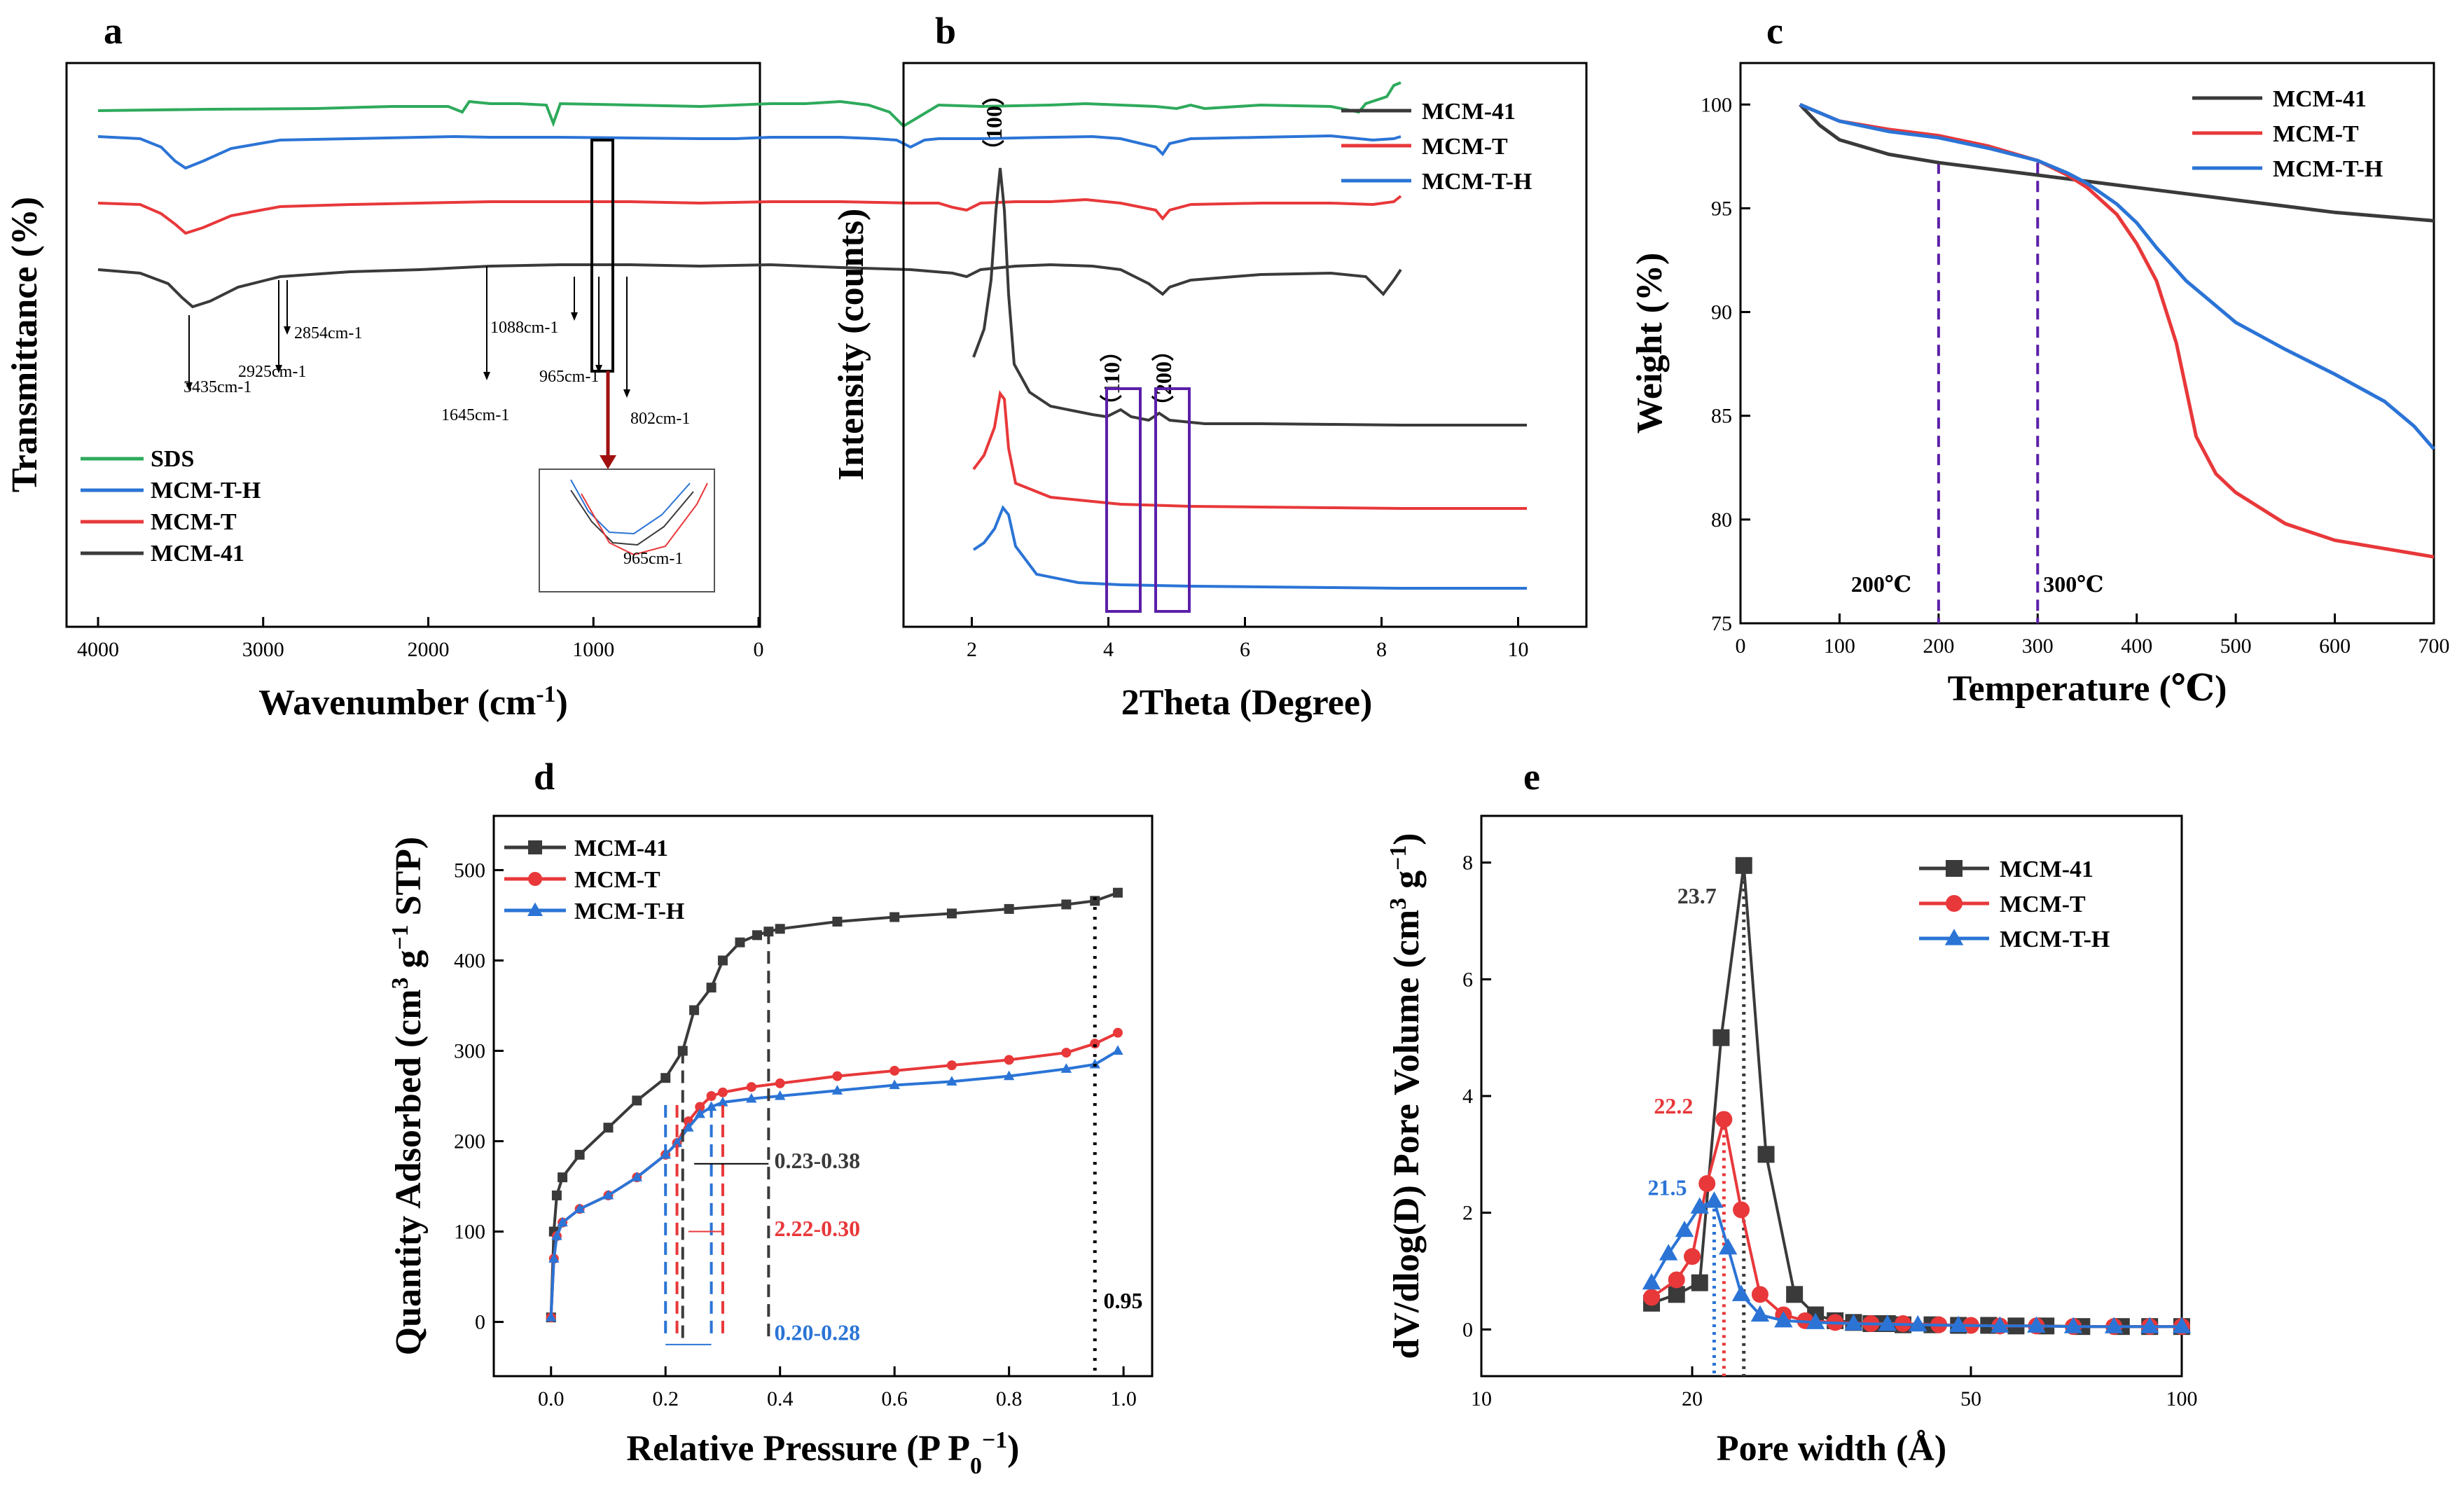 This screenshot has height=1491, width=2464. I want to click on panel-a-highlight-box, so click(602, 256).